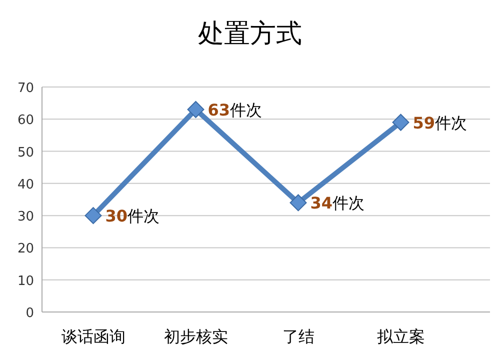 The image size is (500, 358). I want to click on x-tick-label: 拟立案, so click(400, 336).